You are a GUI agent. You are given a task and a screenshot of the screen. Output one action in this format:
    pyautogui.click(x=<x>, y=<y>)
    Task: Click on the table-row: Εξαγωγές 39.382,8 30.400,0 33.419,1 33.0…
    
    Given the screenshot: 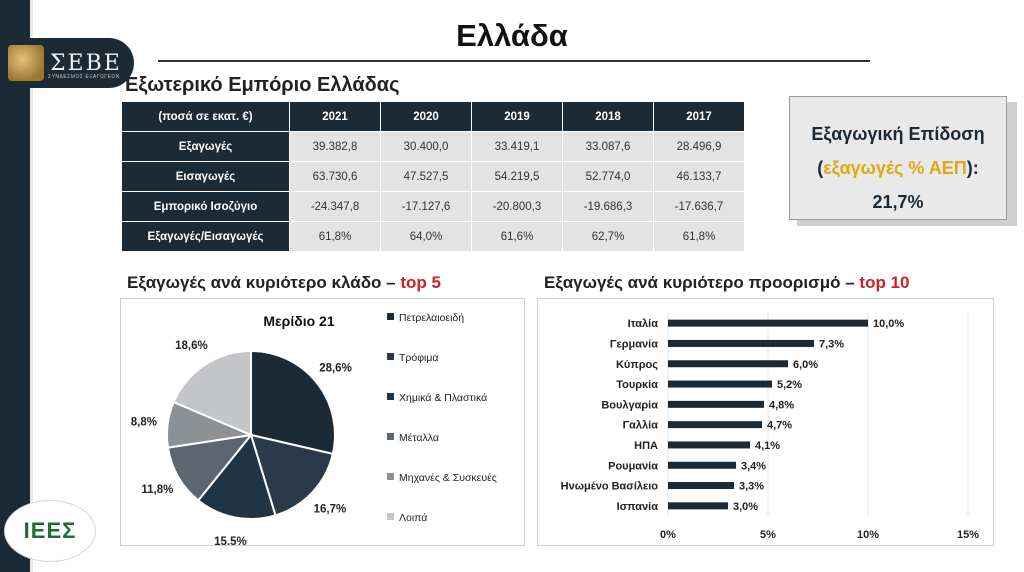 What is the action you would take?
    pyautogui.click(x=433, y=146)
    